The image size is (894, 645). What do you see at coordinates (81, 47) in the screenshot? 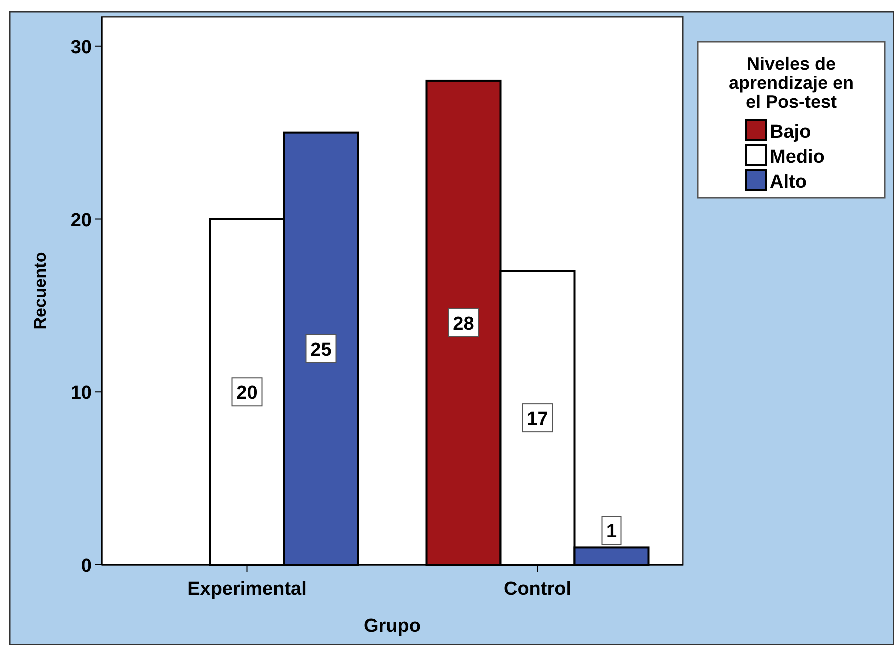
I see `y-tick-label: 30` at bounding box center [81, 47].